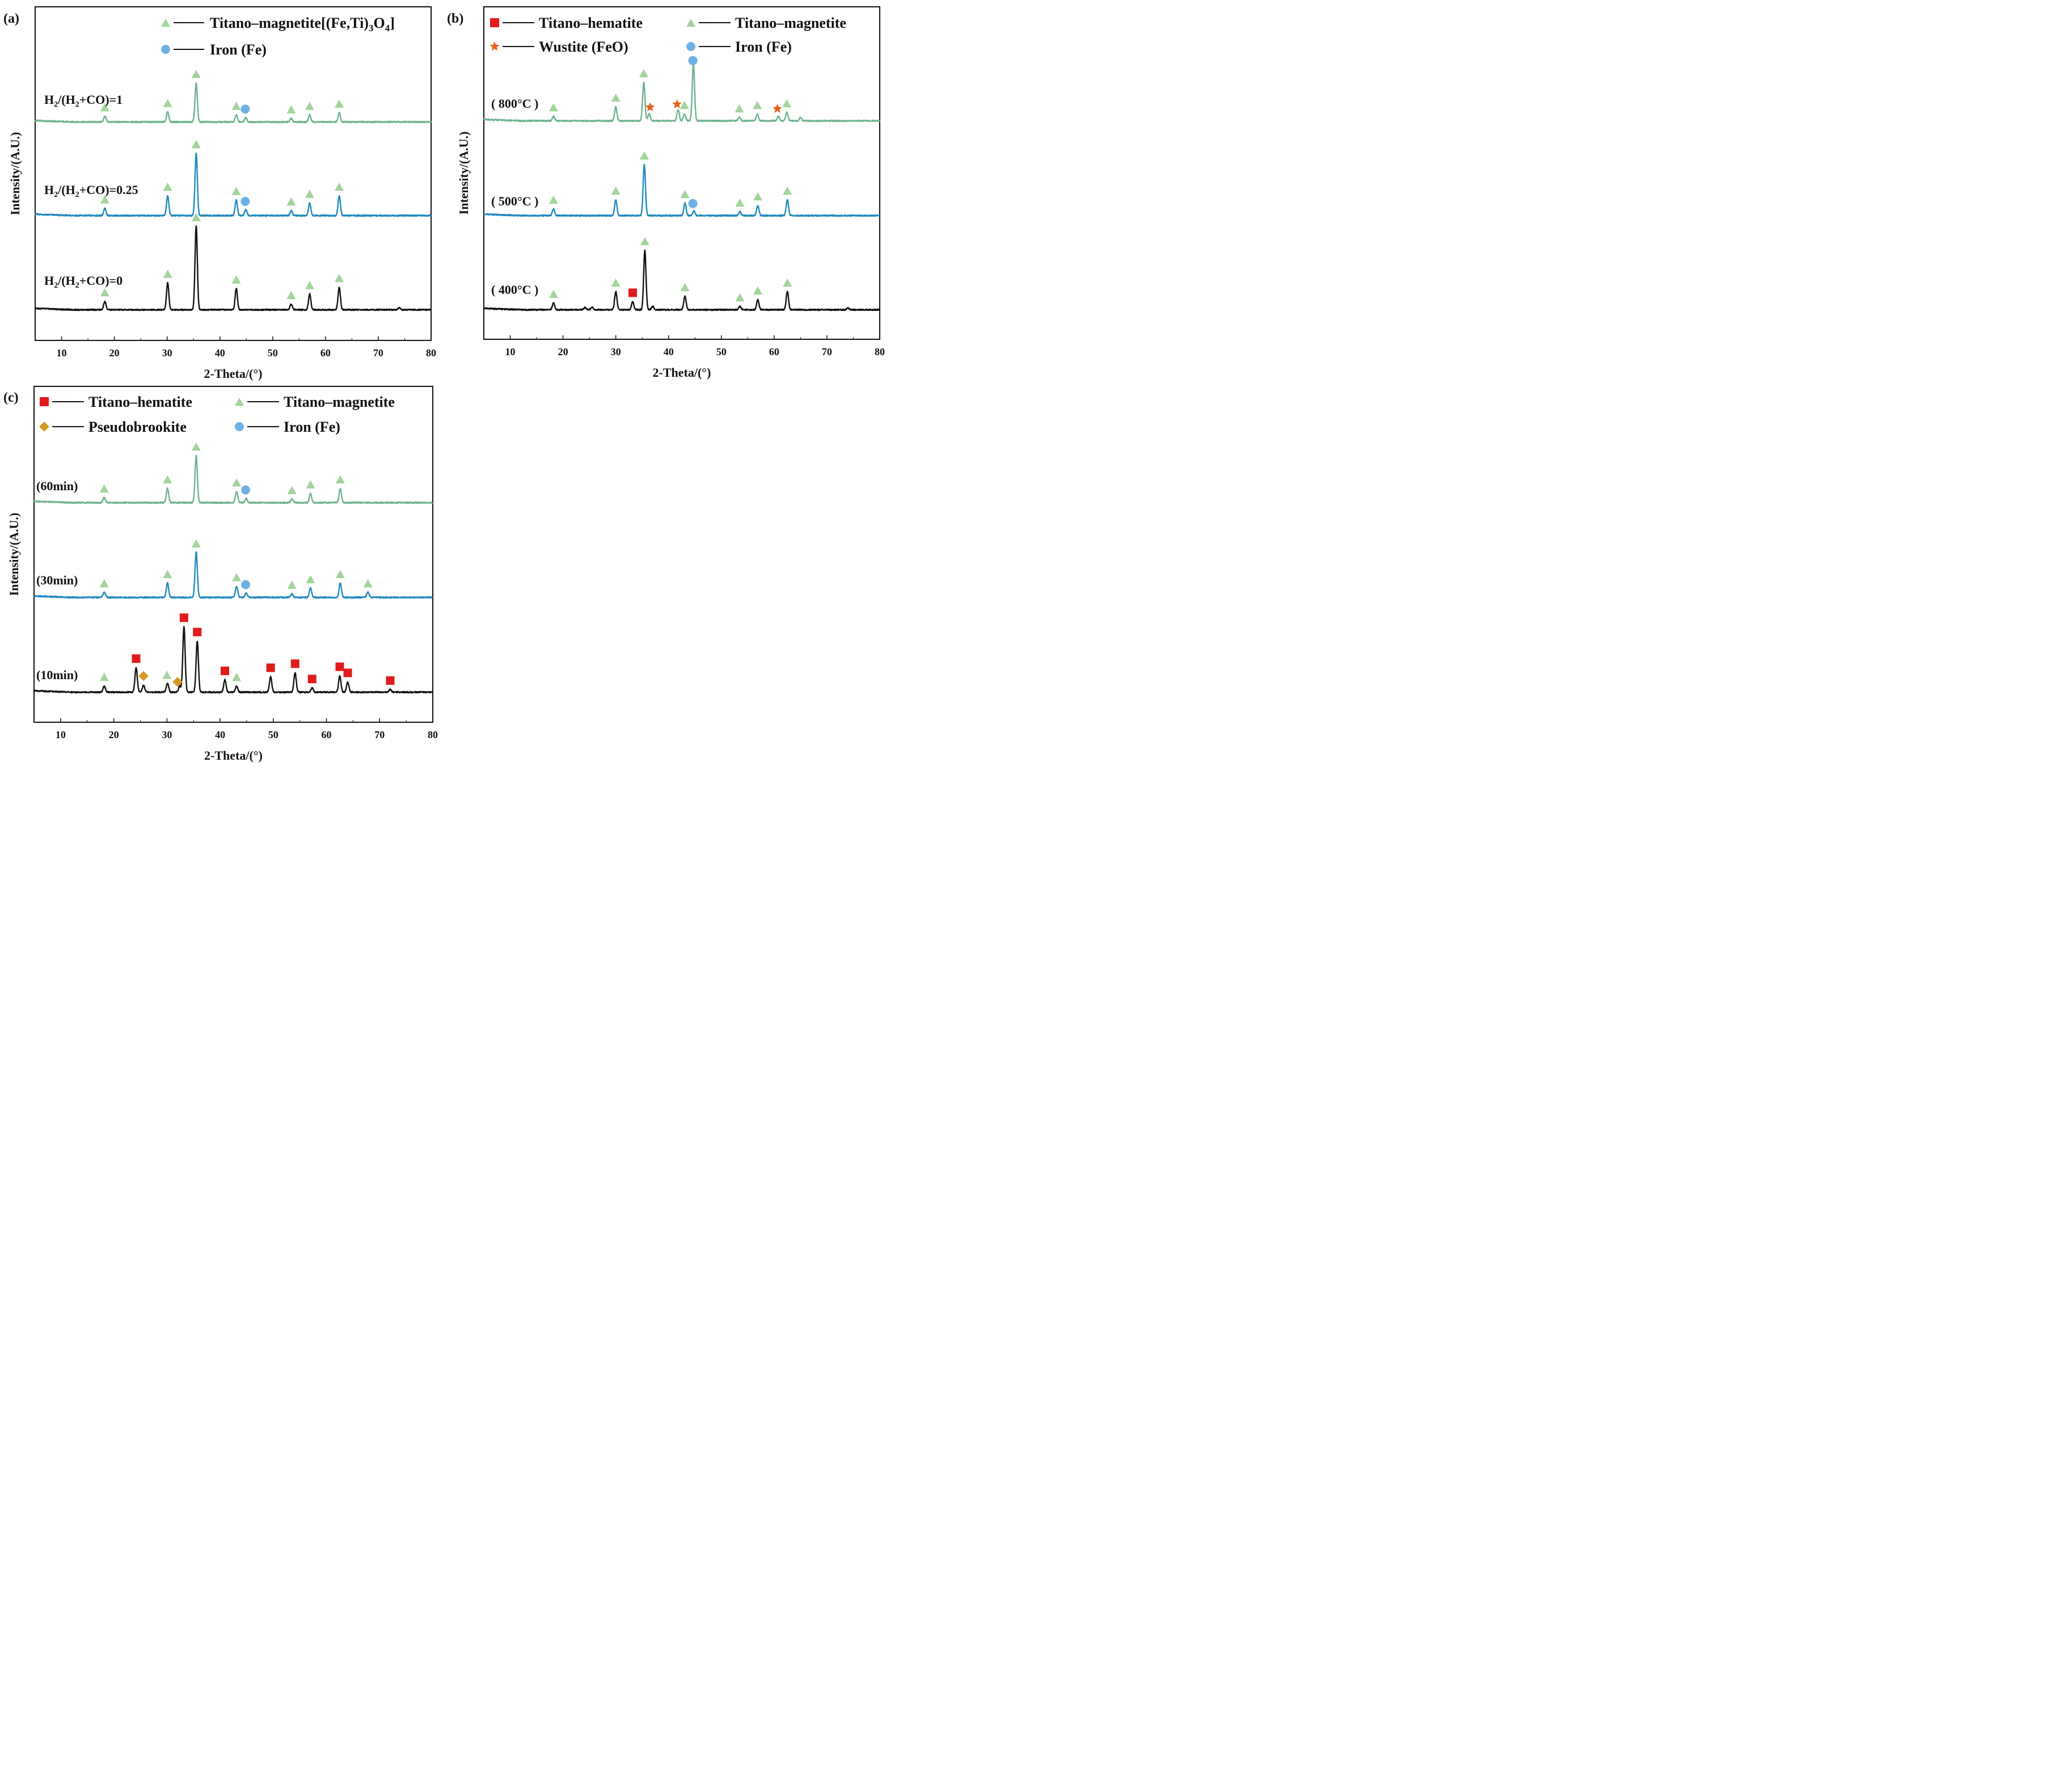 The width and height of the screenshot is (2072, 1790). What do you see at coordinates (233, 653) in the screenshot?
I see `series-2: (10min)` at bounding box center [233, 653].